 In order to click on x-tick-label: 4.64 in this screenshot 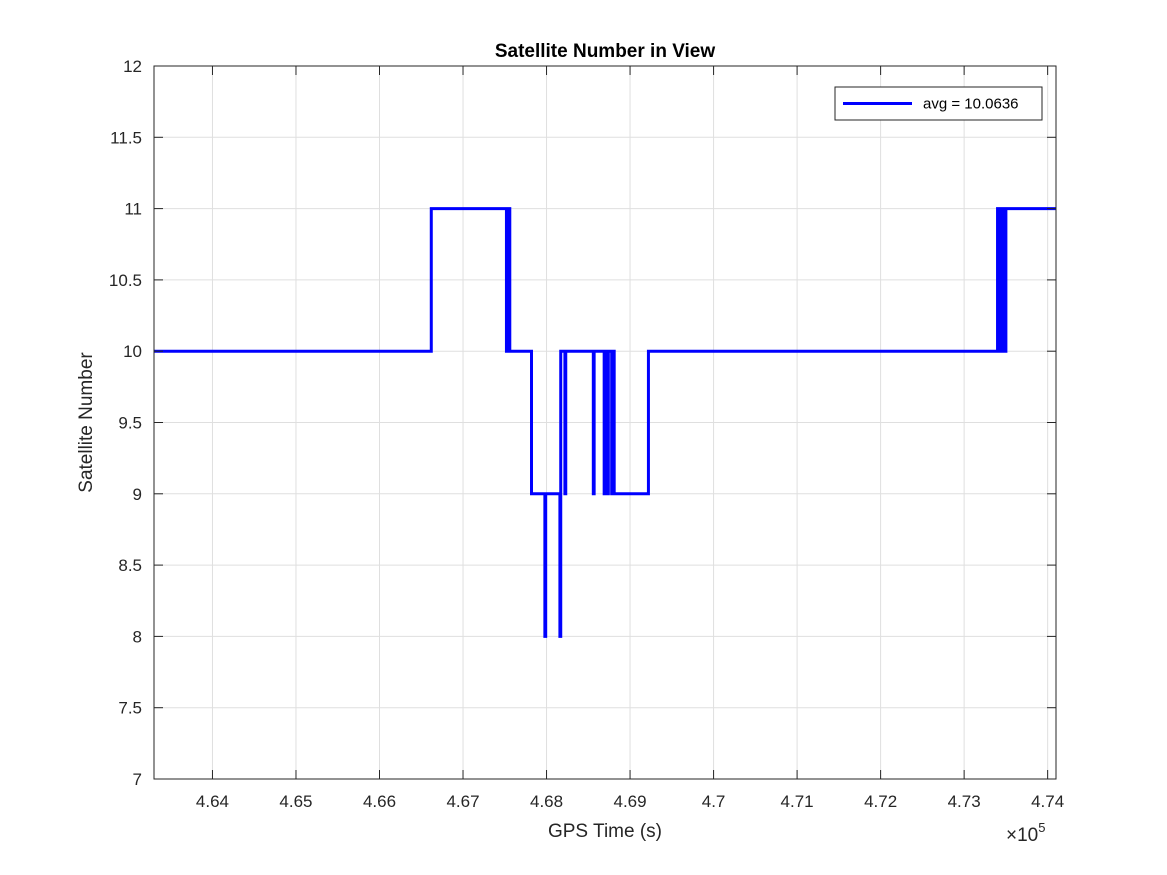, I will do `click(212, 801)`.